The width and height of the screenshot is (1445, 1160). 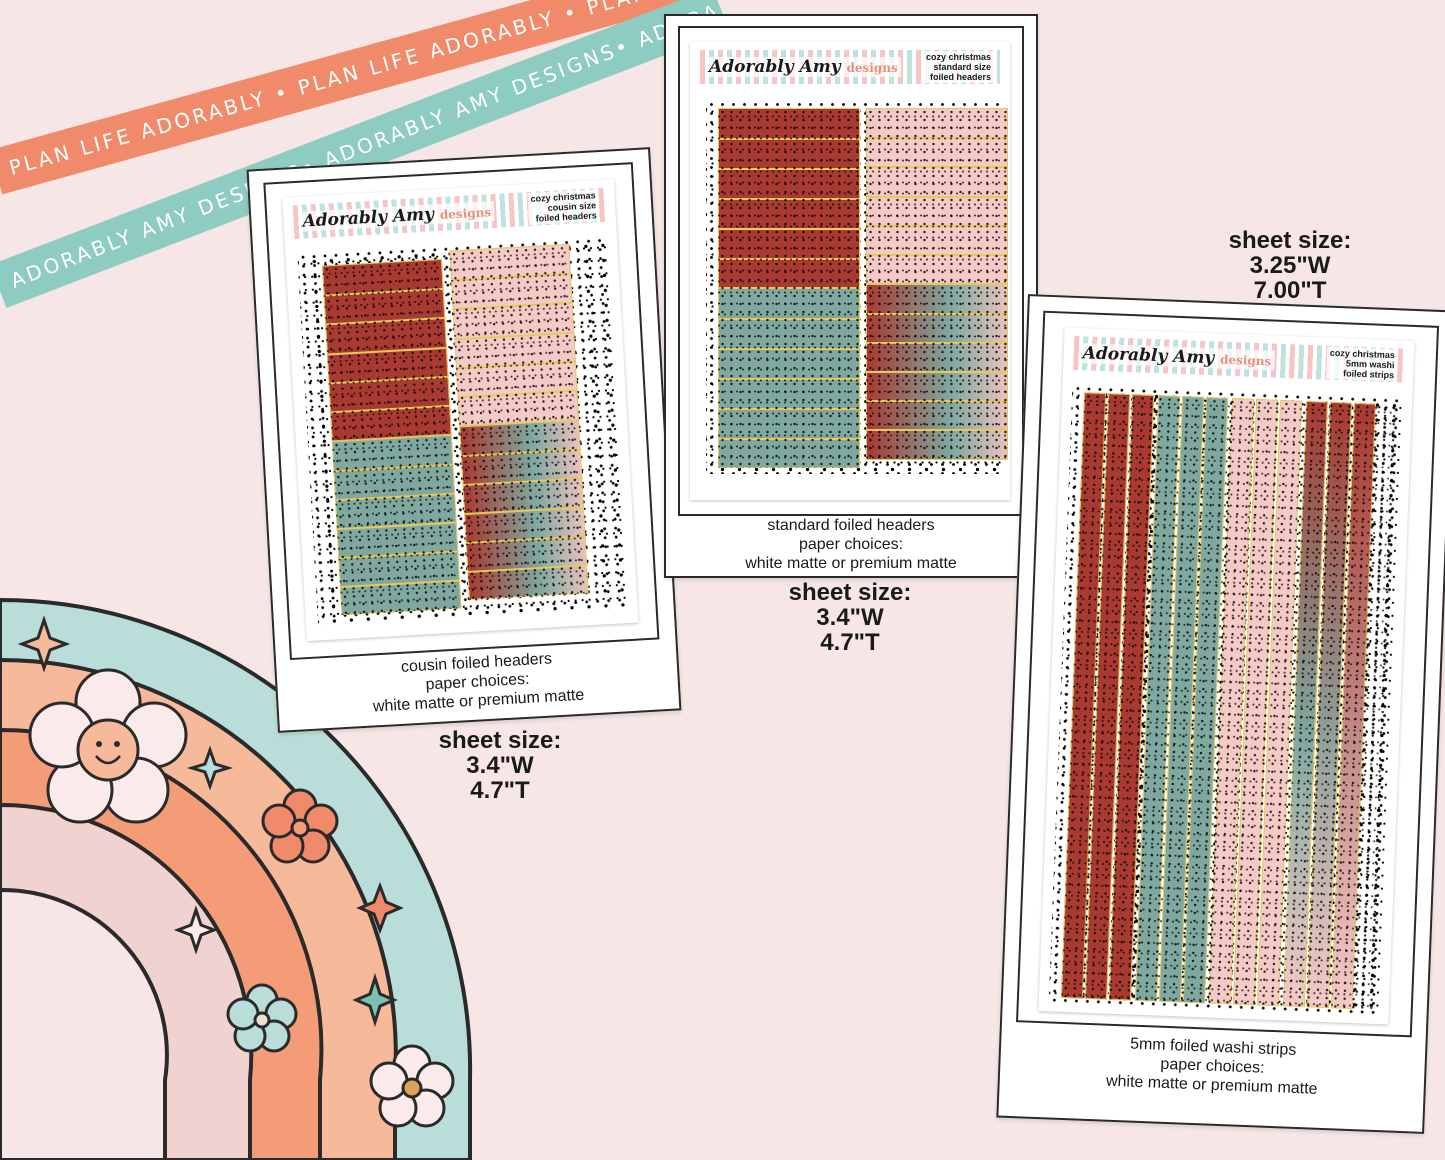 I want to click on daisy-flower-icon, so click(x=412, y=1086).